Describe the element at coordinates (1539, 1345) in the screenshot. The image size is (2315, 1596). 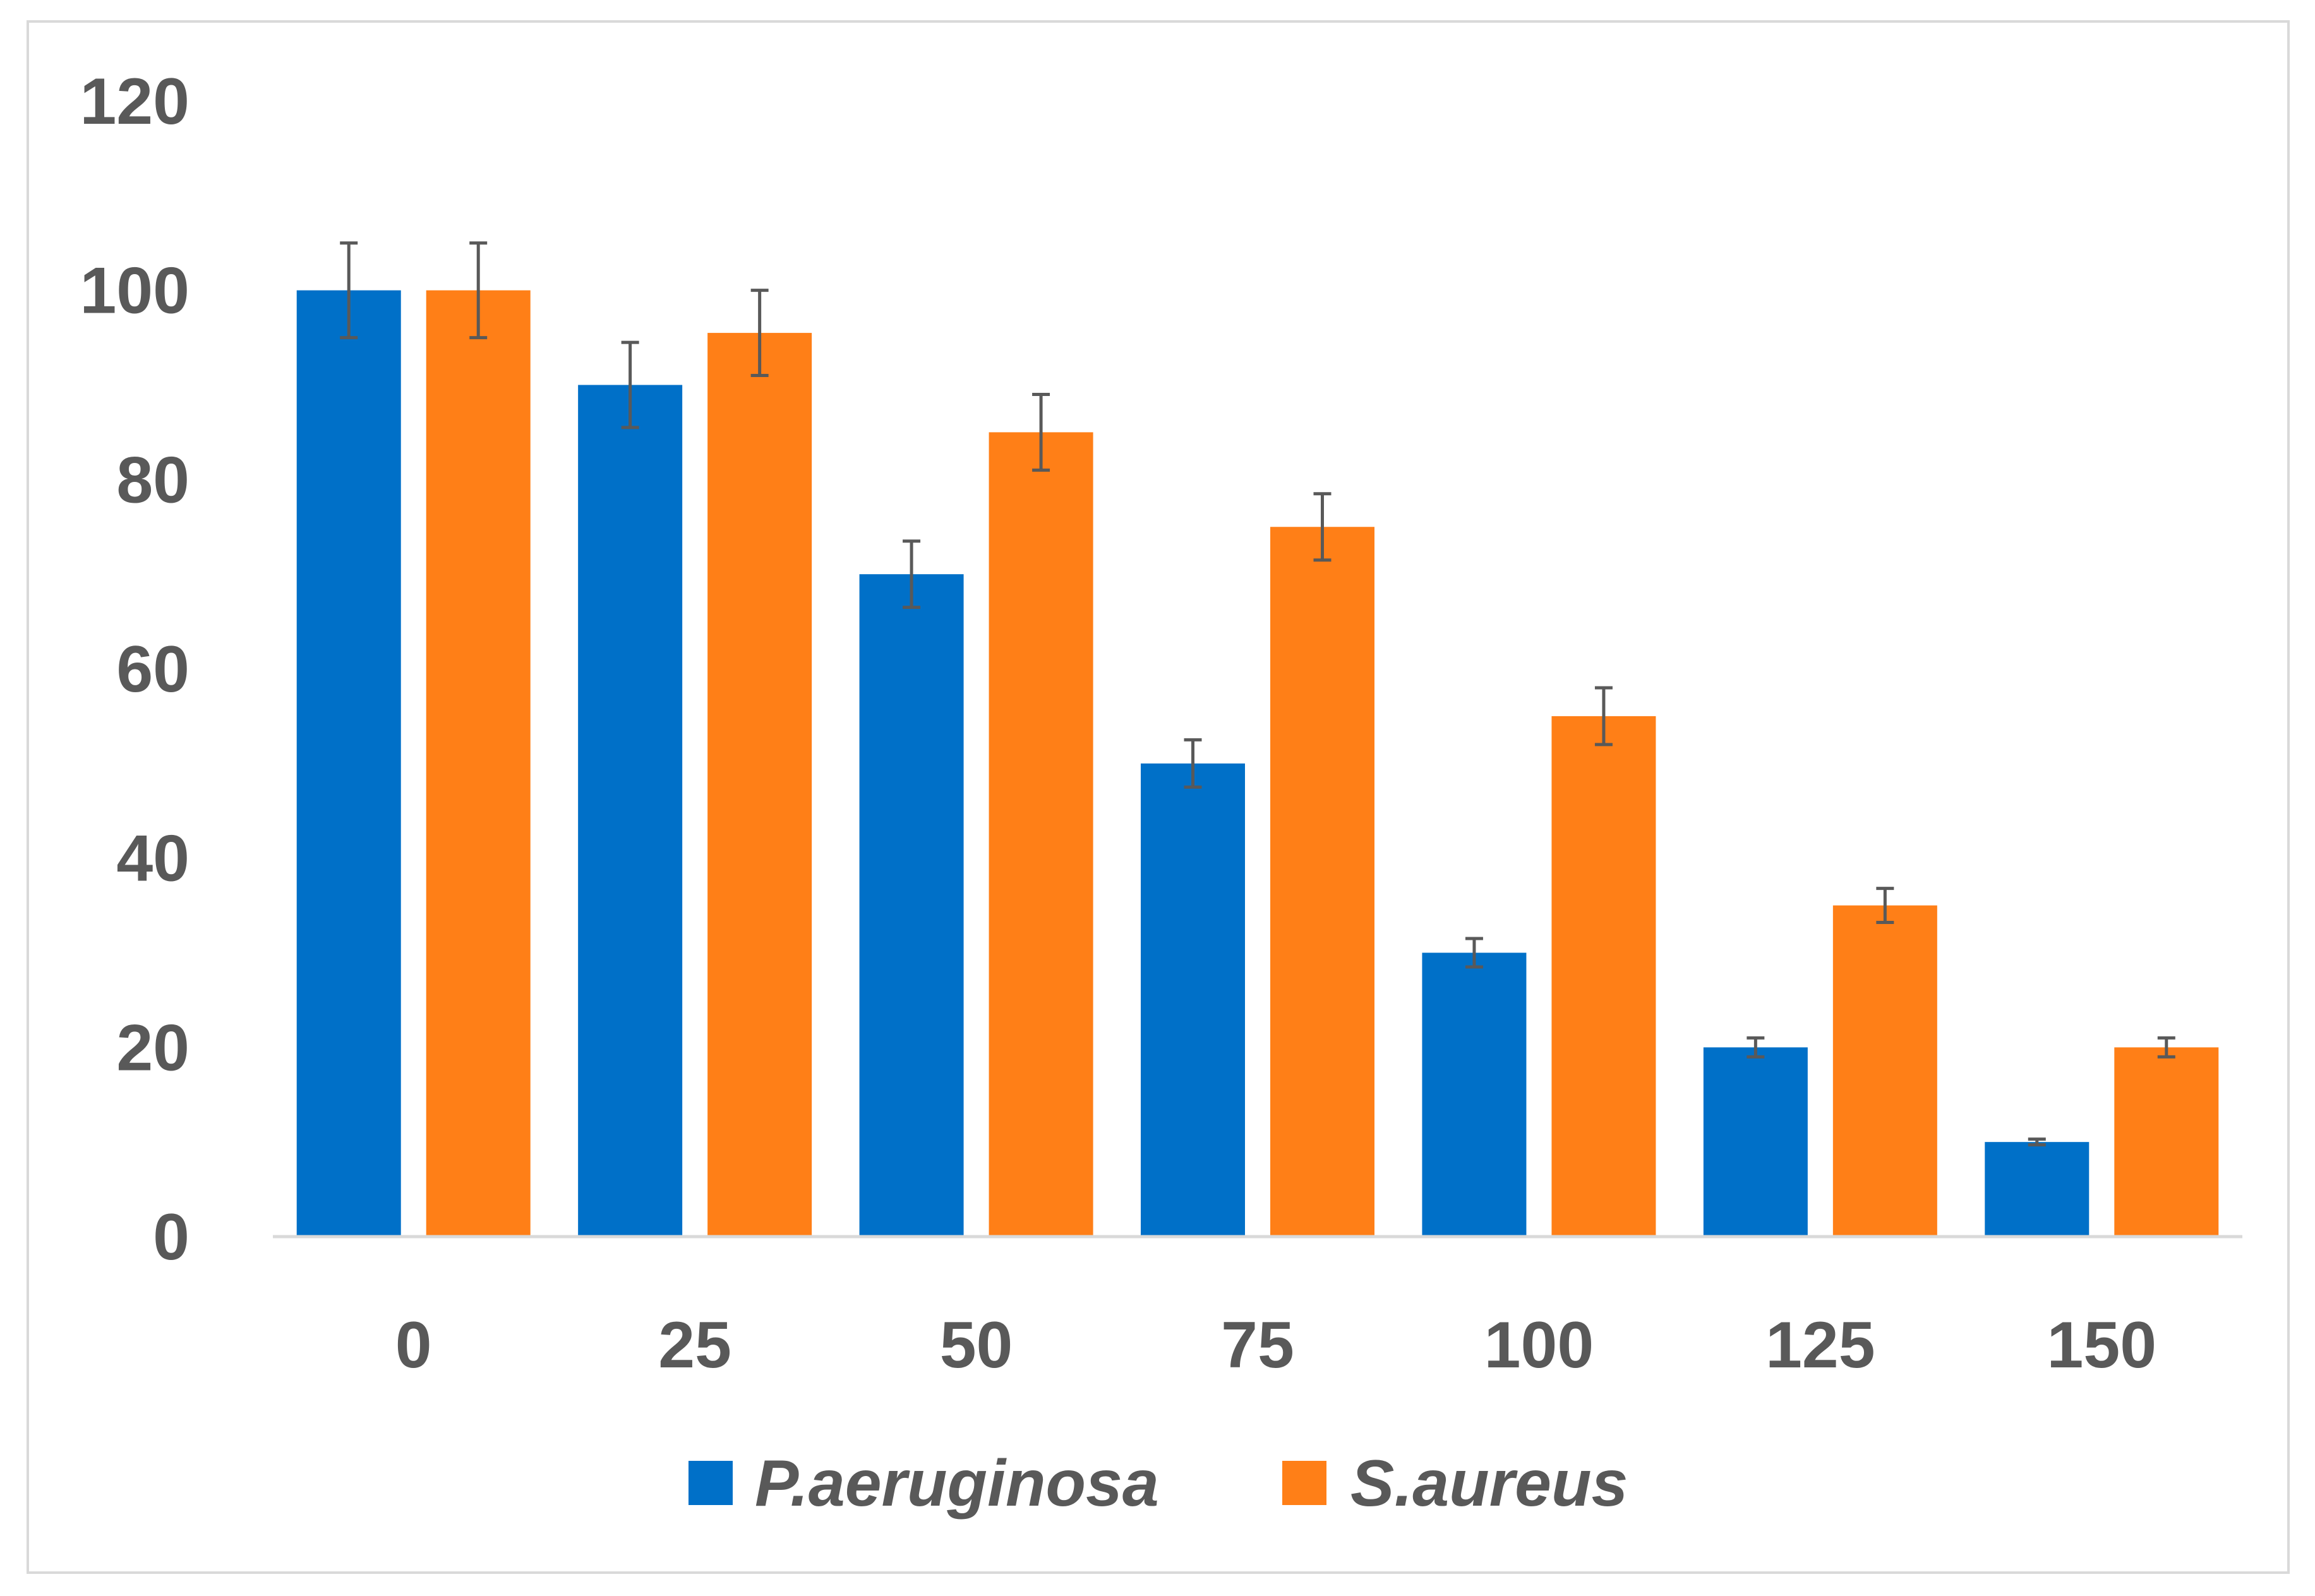
I see `x-tick-label: 100` at that location.